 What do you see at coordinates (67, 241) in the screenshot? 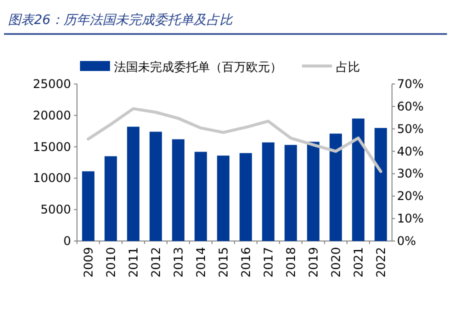
I see `y-tick-label: 0` at bounding box center [67, 241].